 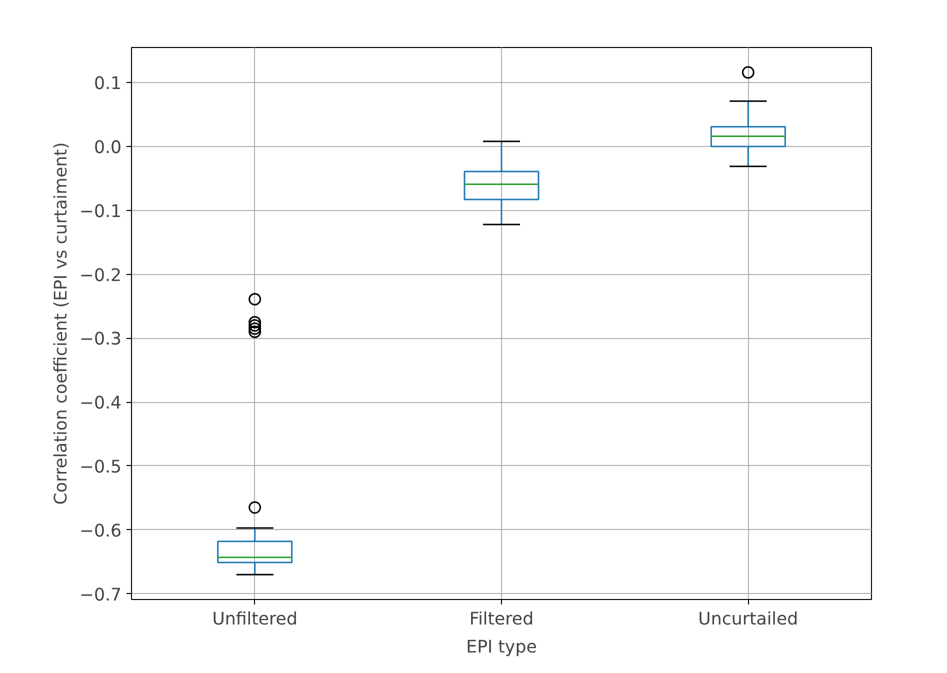 I want to click on x-tick-label: Unfiltered, so click(x=255, y=620).